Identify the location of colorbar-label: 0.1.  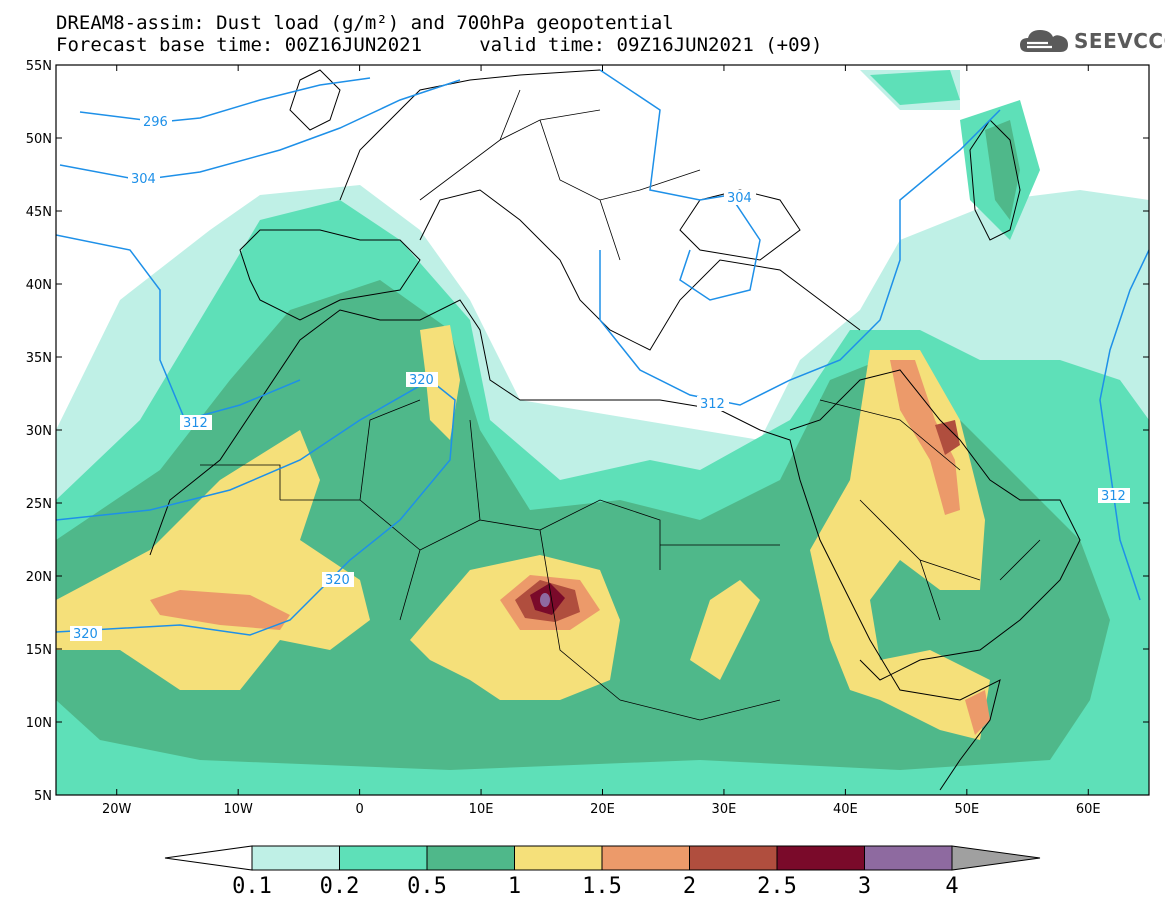
(252, 886).